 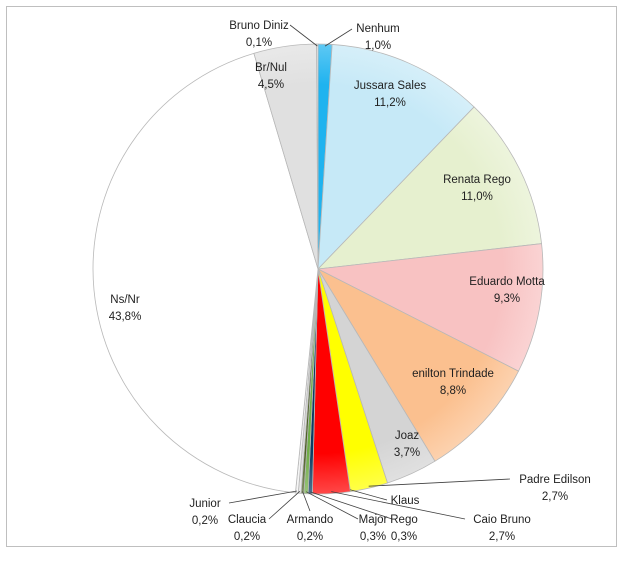 What do you see at coordinates (368, 495) in the screenshot?
I see `leader-line-klaus` at bounding box center [368, 495].